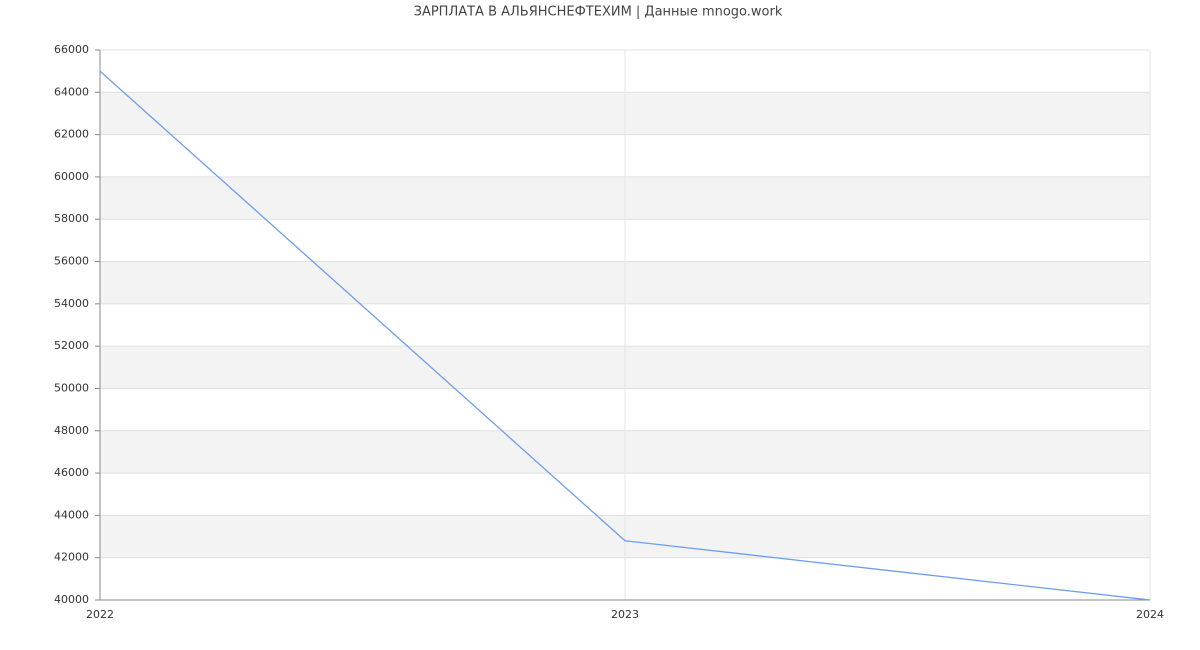 This screenshot has width=1200, height=650. What do you see at coordinates (71, 430) in the screenshot?
I see `y-tick-label: 48000` at bounding box center [71, 430].